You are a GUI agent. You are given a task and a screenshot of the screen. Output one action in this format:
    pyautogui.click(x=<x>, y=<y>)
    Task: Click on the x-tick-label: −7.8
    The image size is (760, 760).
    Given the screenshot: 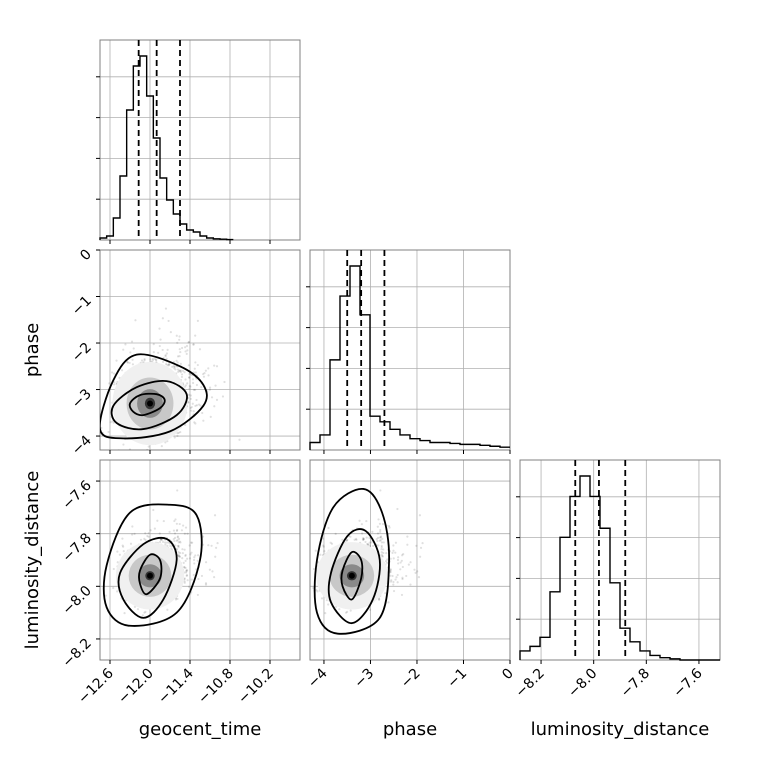 What is the action you would take?
    pyautogui.click(x=635, y=683)
    